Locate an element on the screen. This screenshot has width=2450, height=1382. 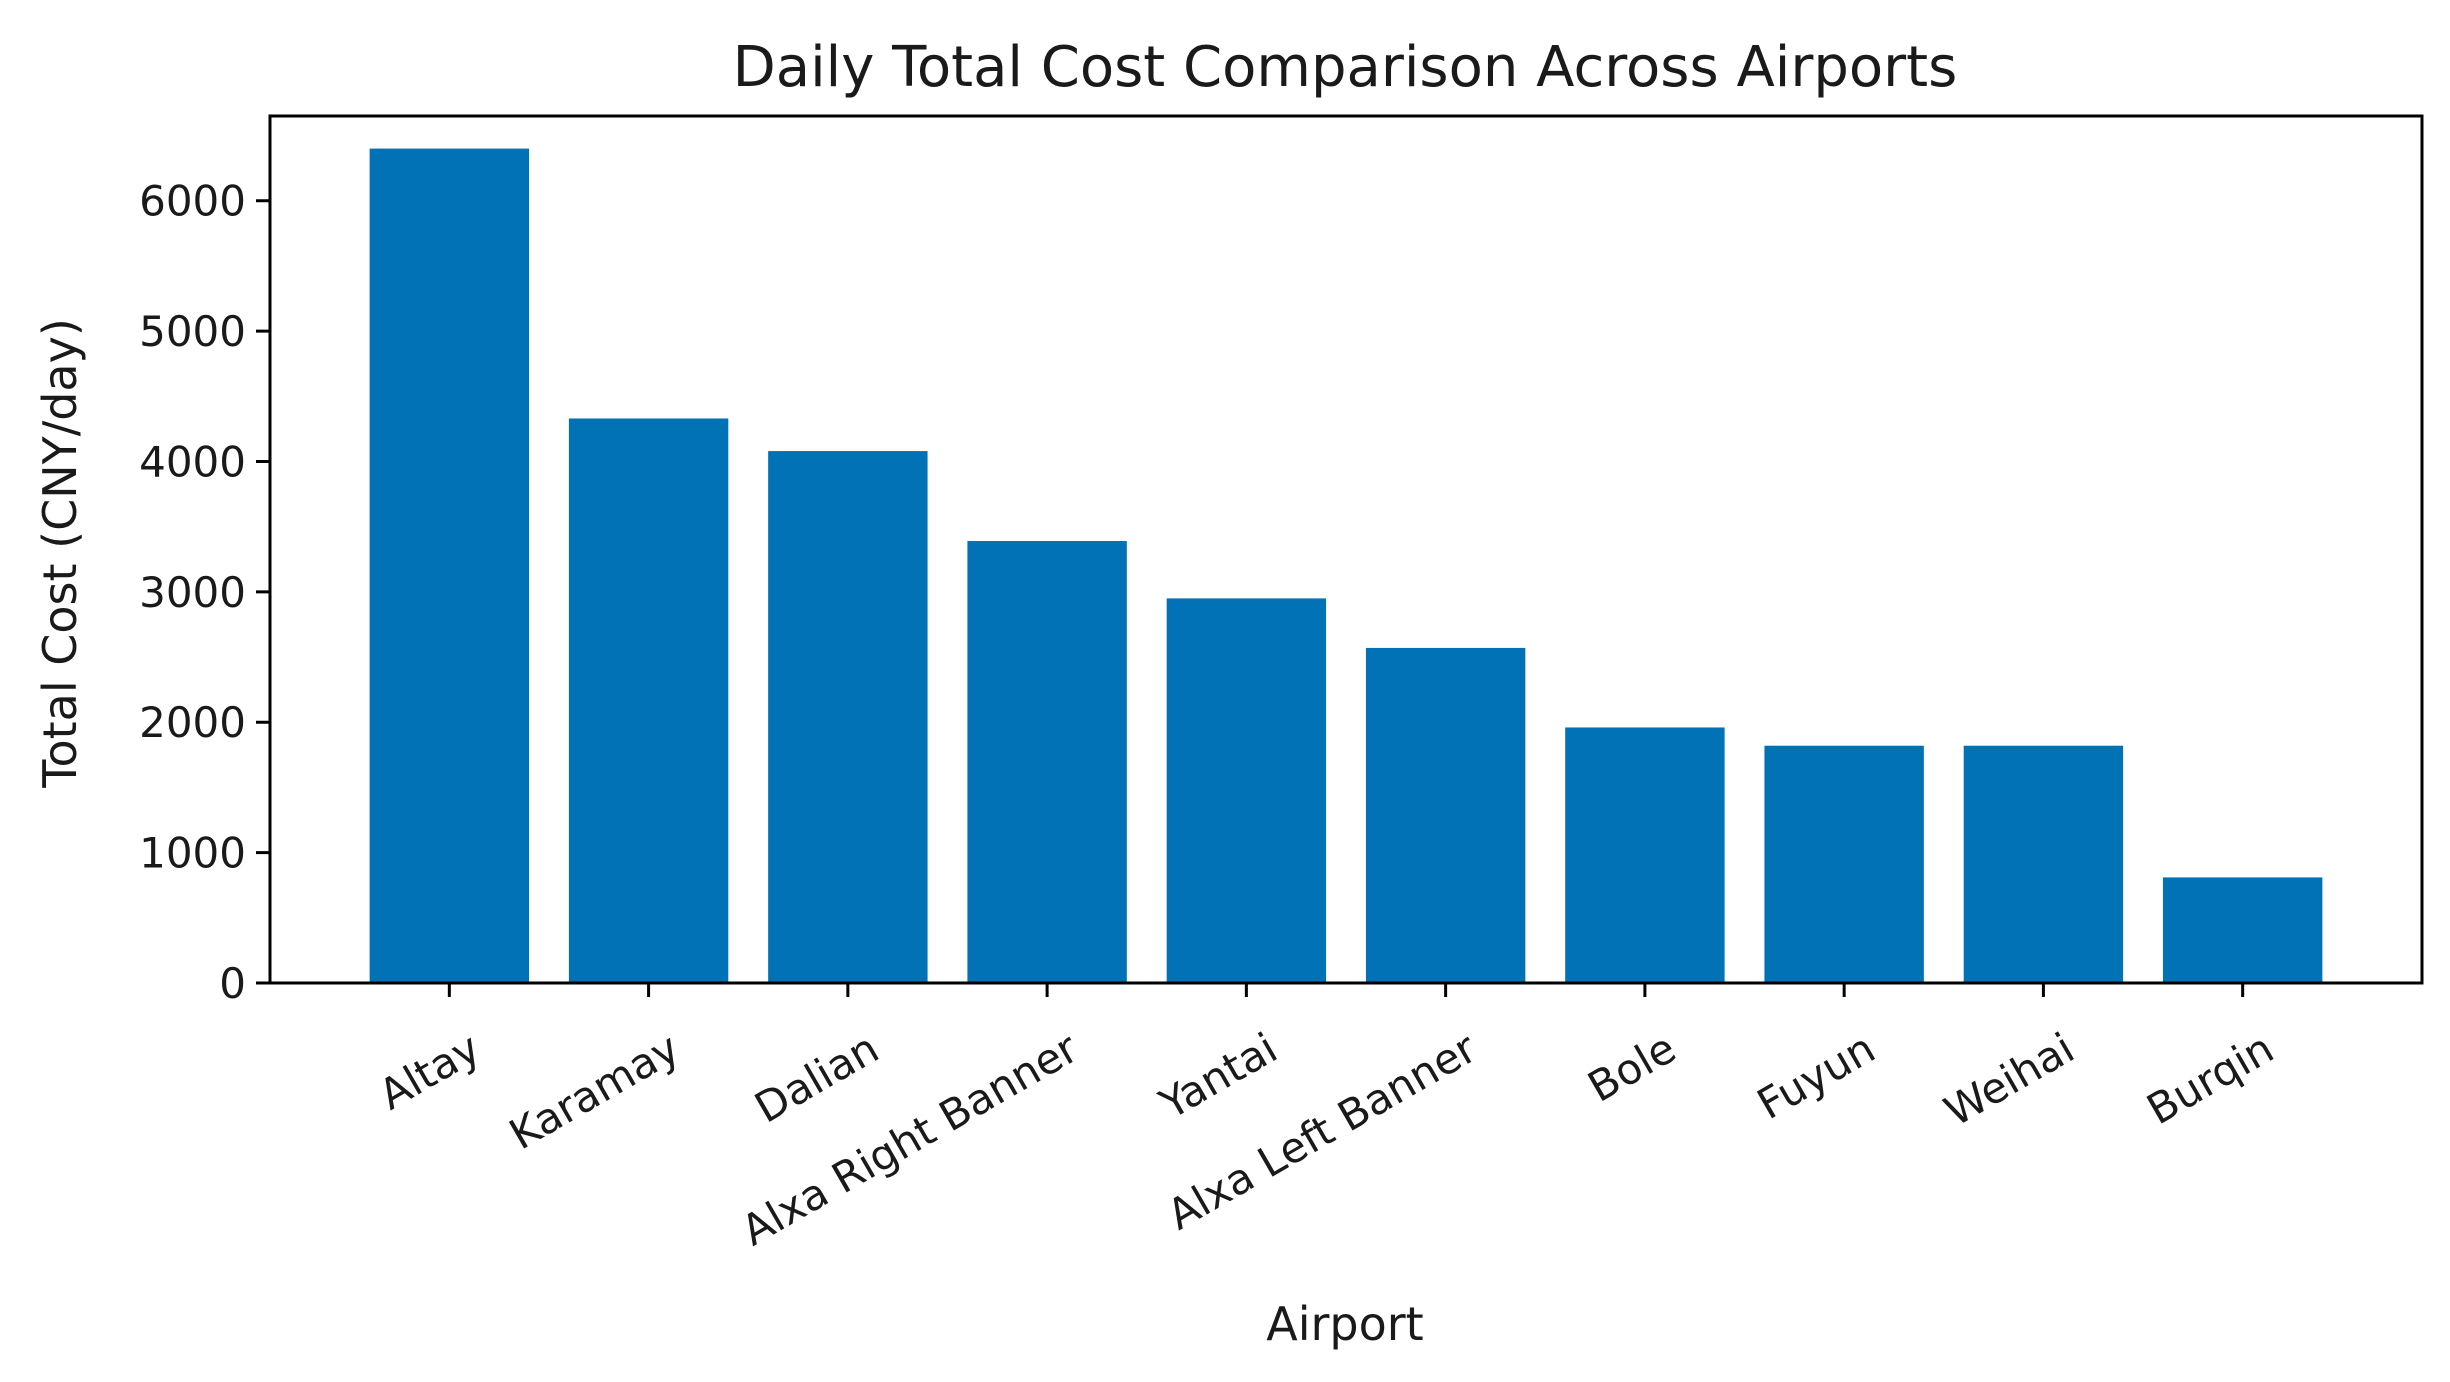
x-tick-label: Alxa Right Banner is located at coordinates (910, 1139).